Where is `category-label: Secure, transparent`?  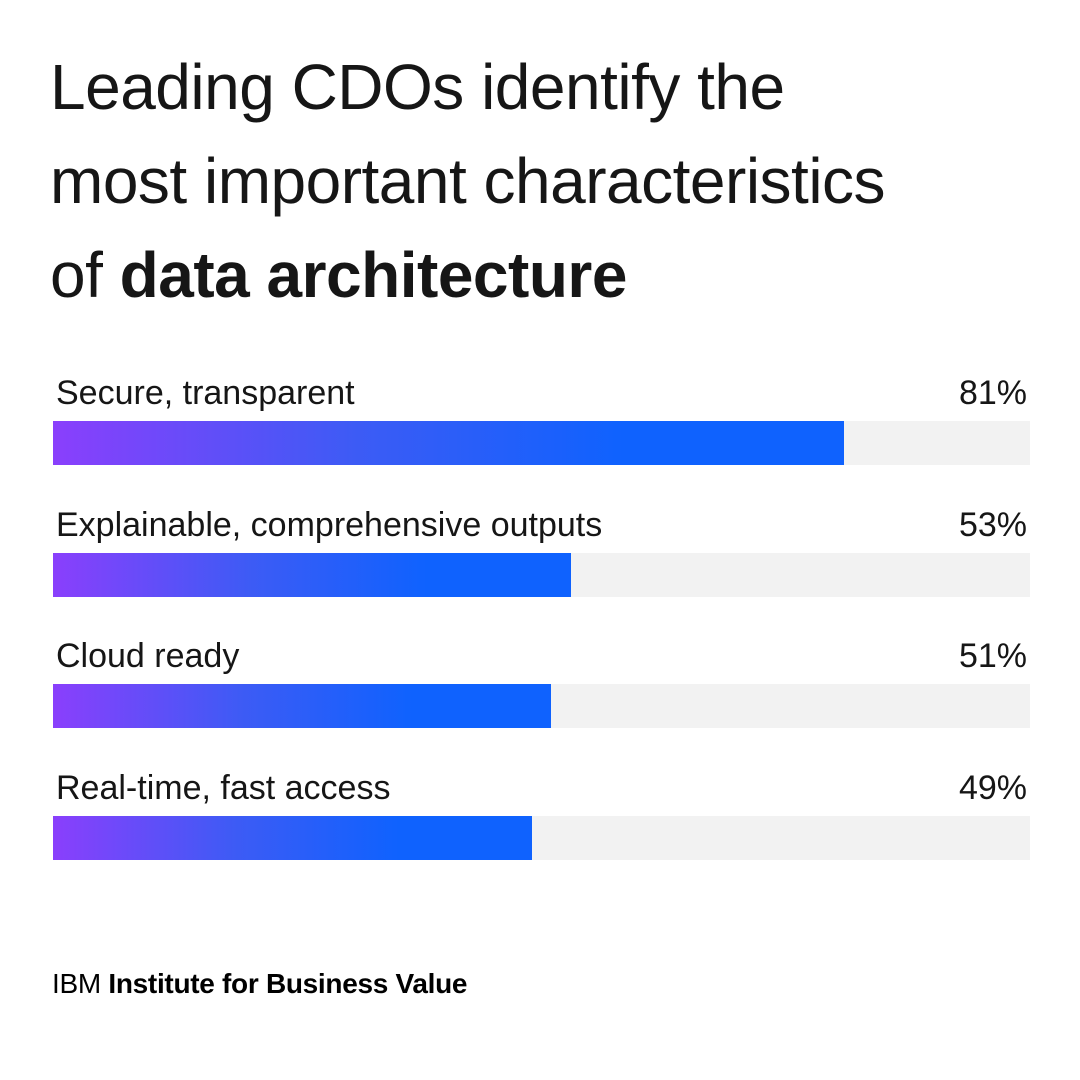
category-label: Secure, transparent is located at coordinates (205, 393).